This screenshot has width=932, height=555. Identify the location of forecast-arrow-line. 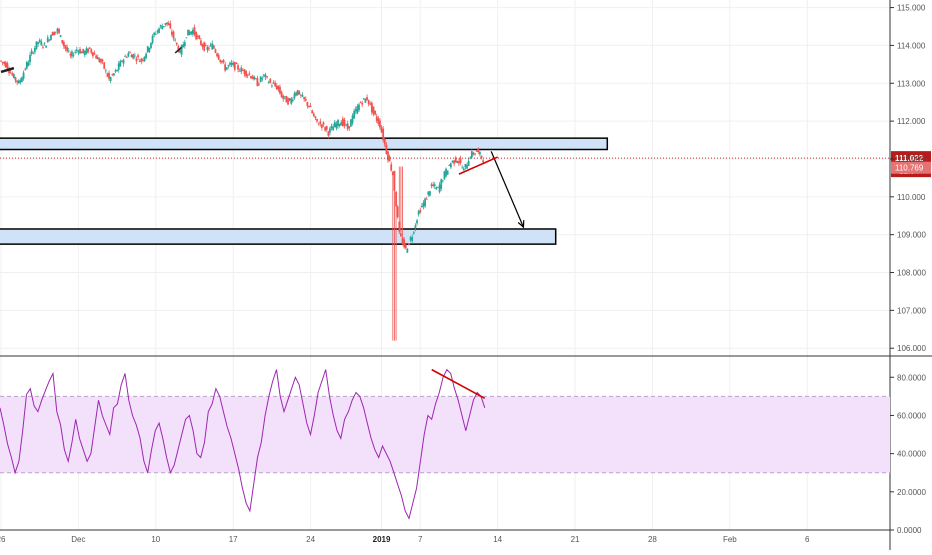
(507, 189).